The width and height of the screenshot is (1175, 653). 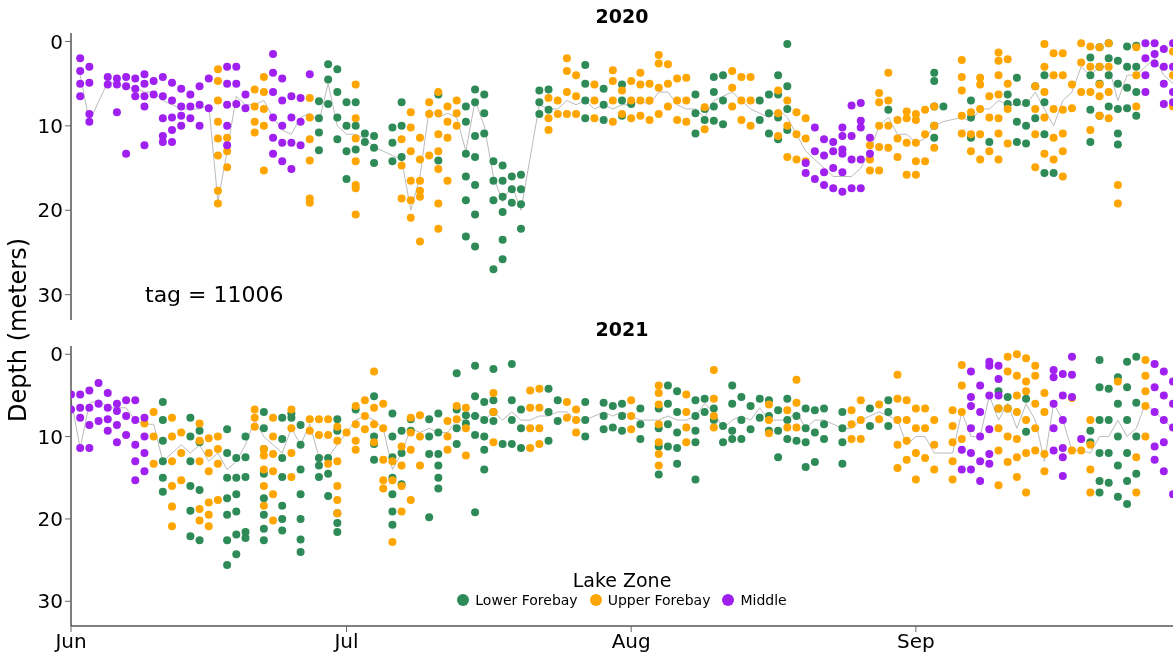 I want to click on legend-label: Lower Forebay, so click(x=526, y=600).